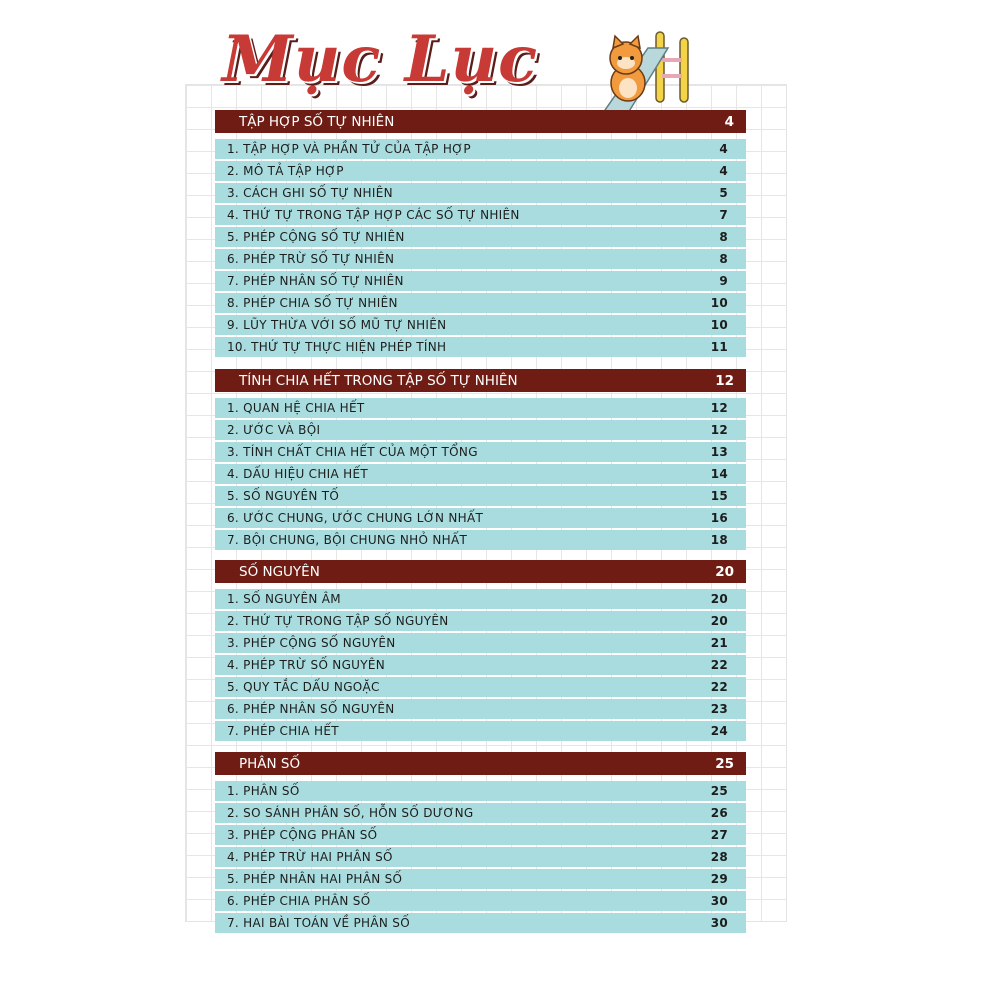  Describe the element at coordinates (480, 171) in the screenshot. I see `toc-entry: 2. MÔ TẢ TẬP HỢP 4` at that location.